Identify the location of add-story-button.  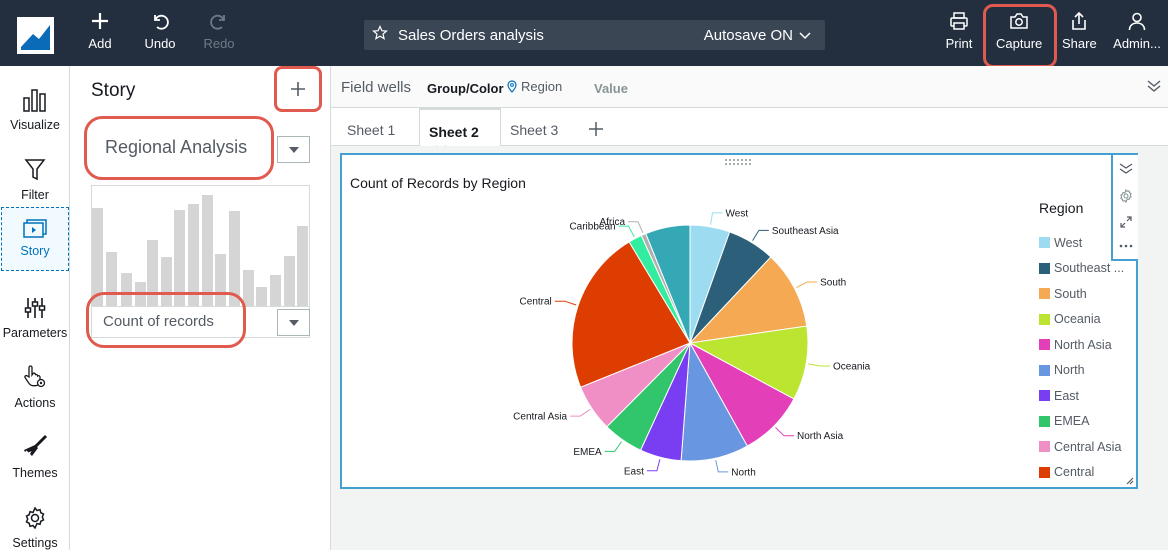
(298, 89).